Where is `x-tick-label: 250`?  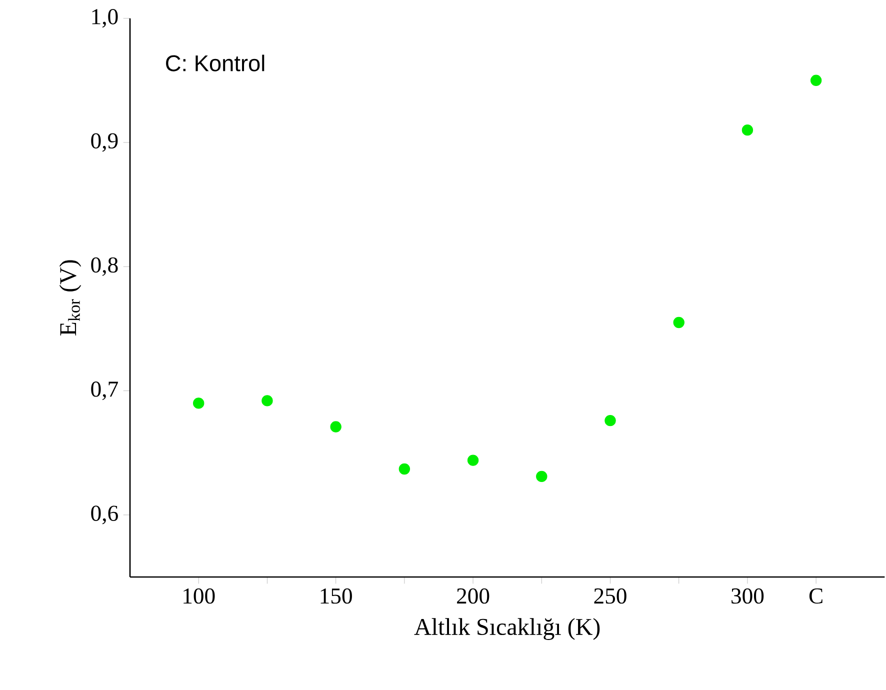 x-tick-label: 250 is located at coordinates (610, 596).